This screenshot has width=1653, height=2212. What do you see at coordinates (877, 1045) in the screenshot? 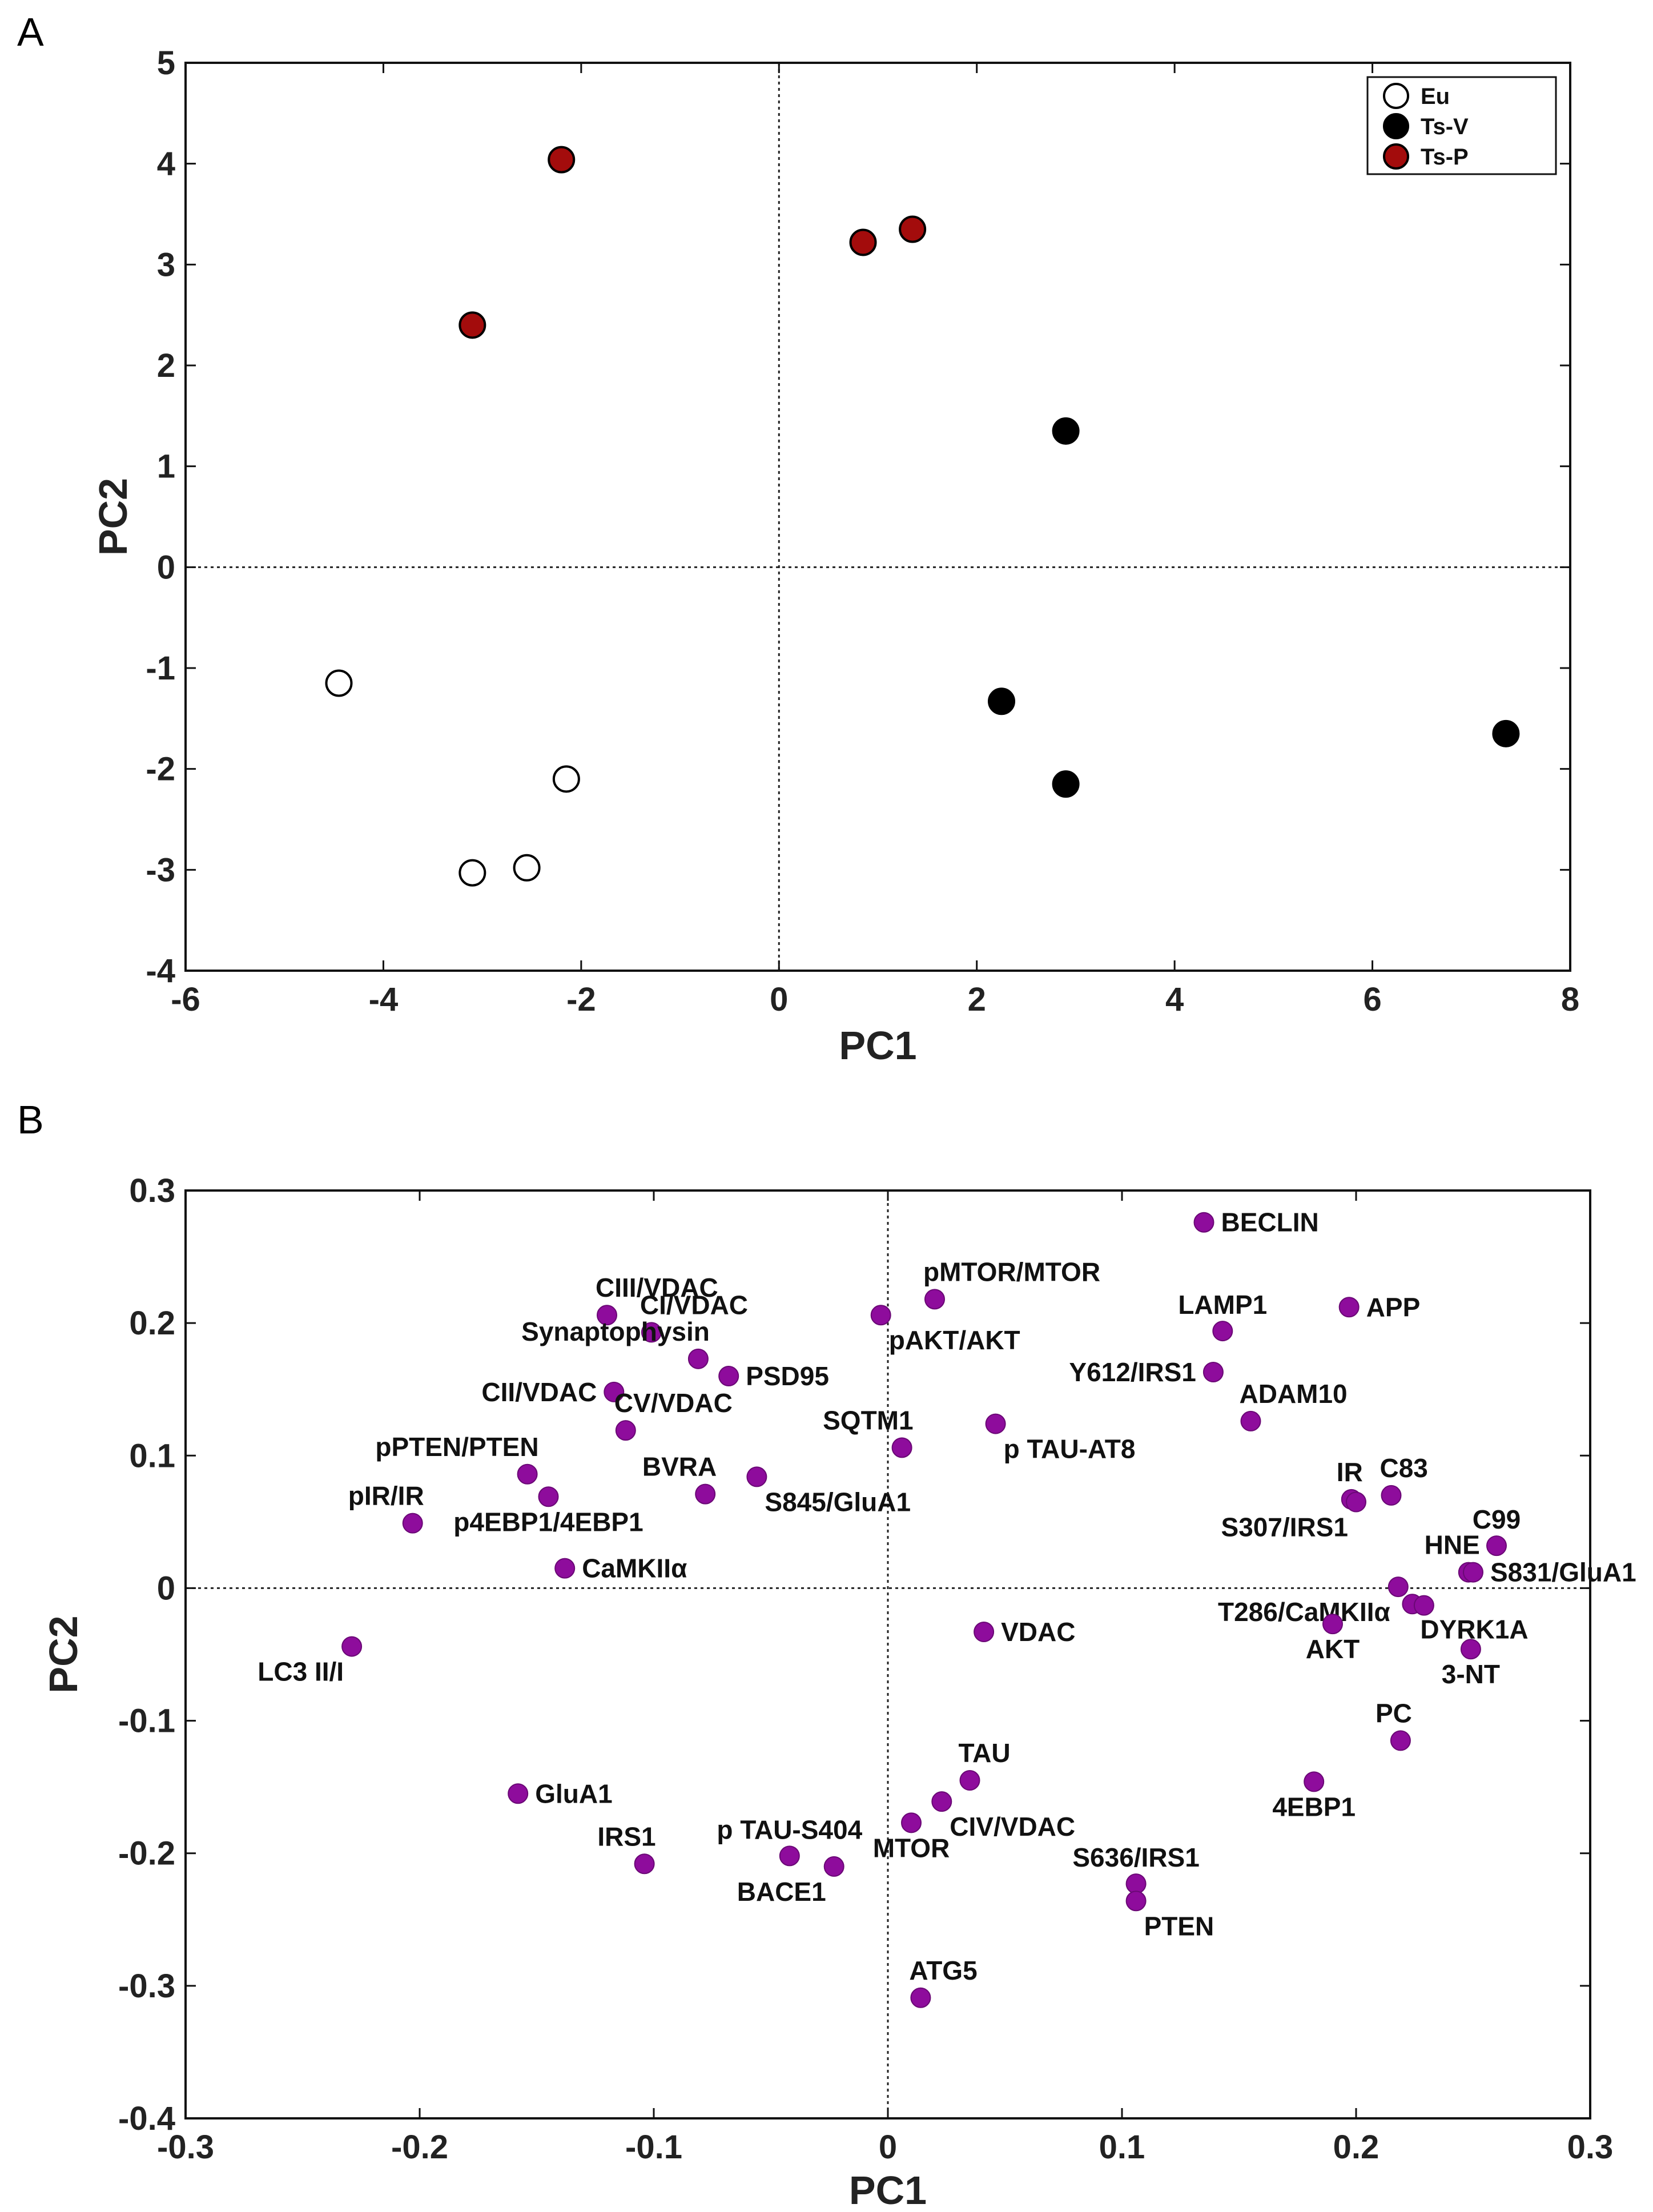
I see `a-x-axis-title: PC1` at bounding box center [877, 1045].